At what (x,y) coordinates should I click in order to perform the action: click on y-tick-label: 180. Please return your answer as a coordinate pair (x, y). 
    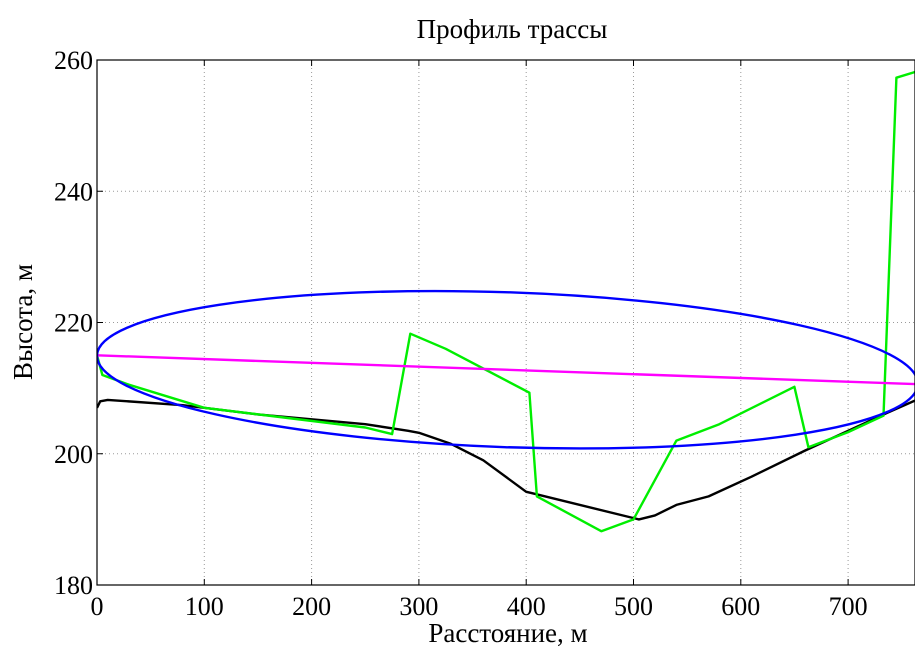
    Looking at the image, I should click on (73, 585).